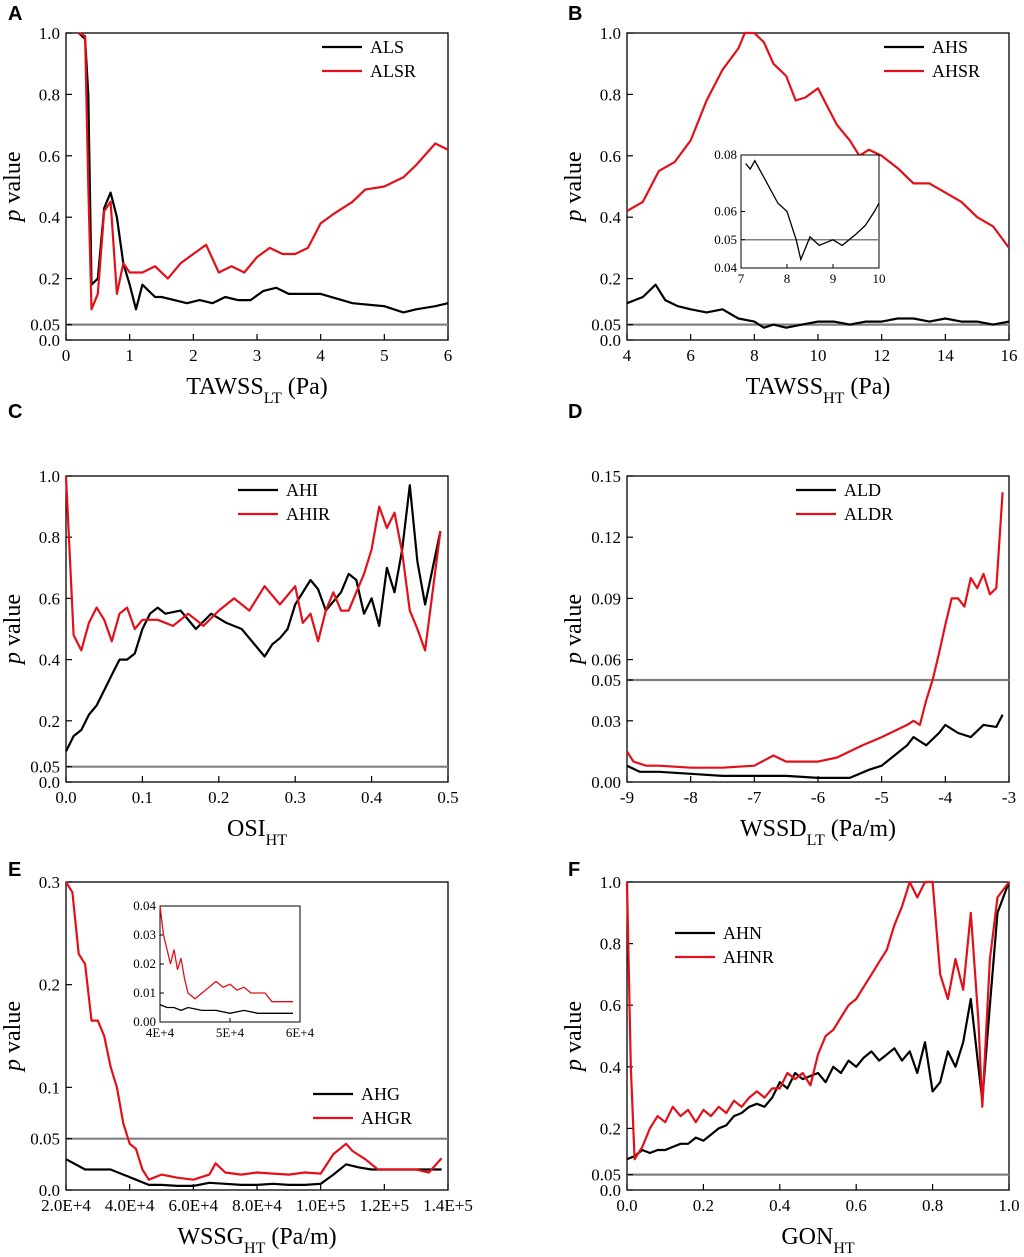 This screenshot has height=1257, width=1024. I want to click on series-line-ahn, so click(818, 1021).